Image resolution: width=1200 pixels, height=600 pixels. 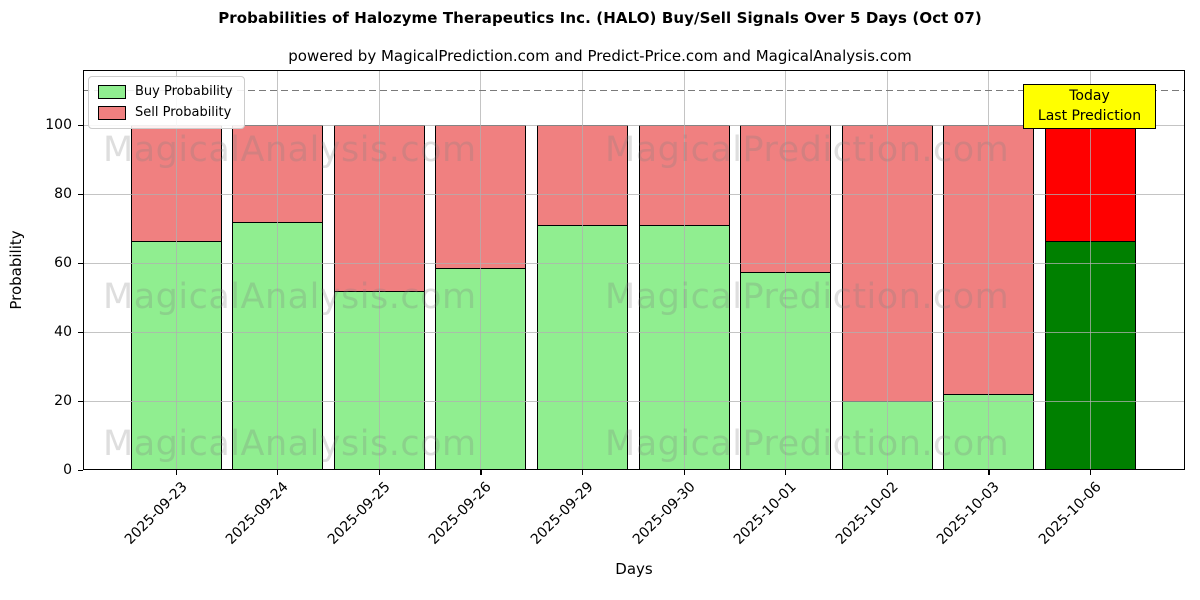 What do you see at coordinates (63, 194) in the screenshot?
I see `y-tick-label: 80` at bounding box center [63, 194].